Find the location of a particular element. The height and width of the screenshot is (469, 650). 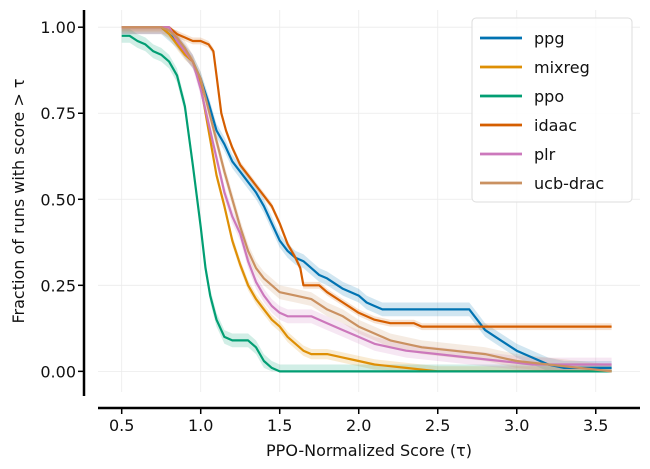

y-tick-label: 0.75 is located at coordinates (58, 113).